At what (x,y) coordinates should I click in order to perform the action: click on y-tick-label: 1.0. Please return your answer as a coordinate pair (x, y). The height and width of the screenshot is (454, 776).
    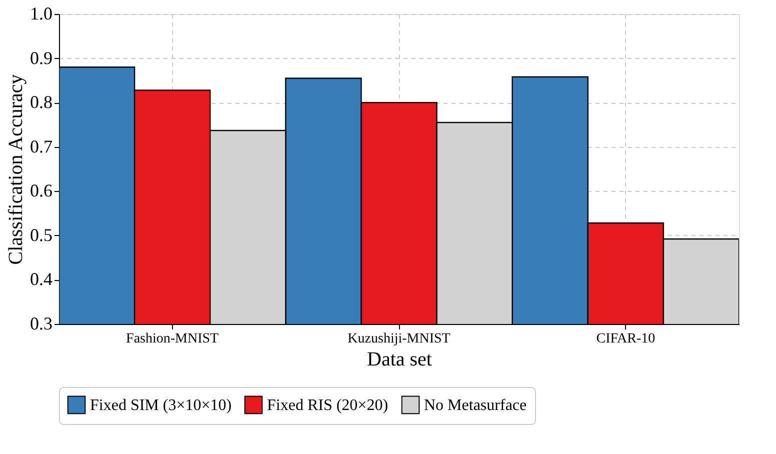
    Looking at the image, I should click on (41, 14).